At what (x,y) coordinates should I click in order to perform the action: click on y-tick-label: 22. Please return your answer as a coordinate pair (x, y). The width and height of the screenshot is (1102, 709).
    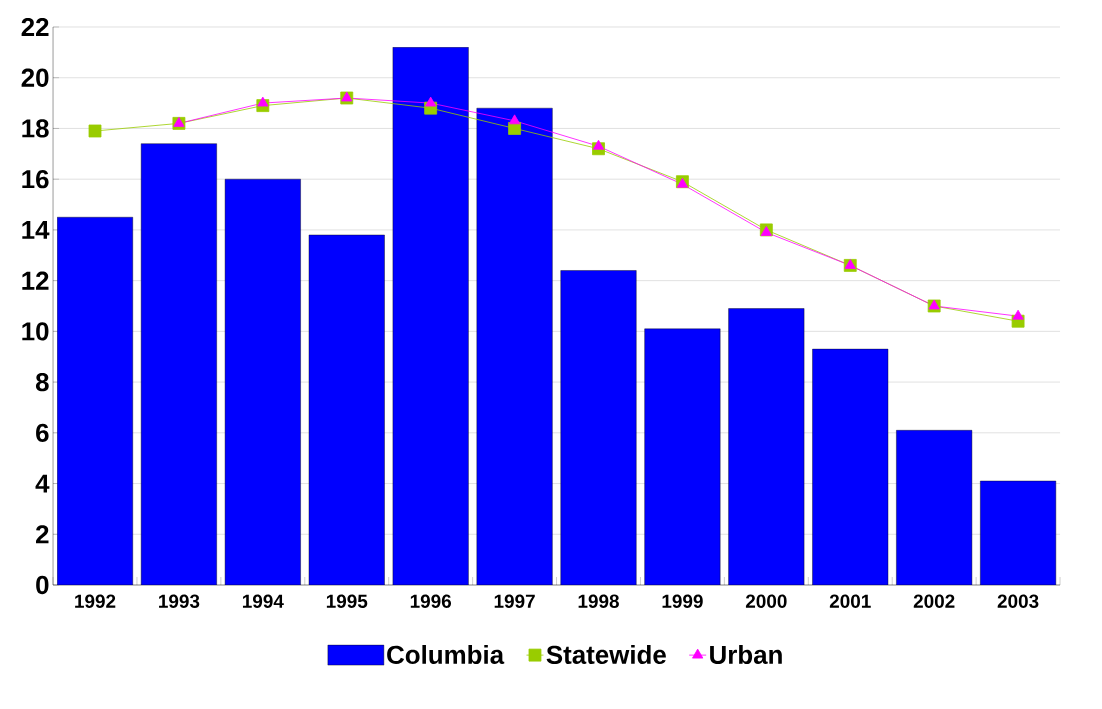
    Looking at the image, I should click on (35, 27).